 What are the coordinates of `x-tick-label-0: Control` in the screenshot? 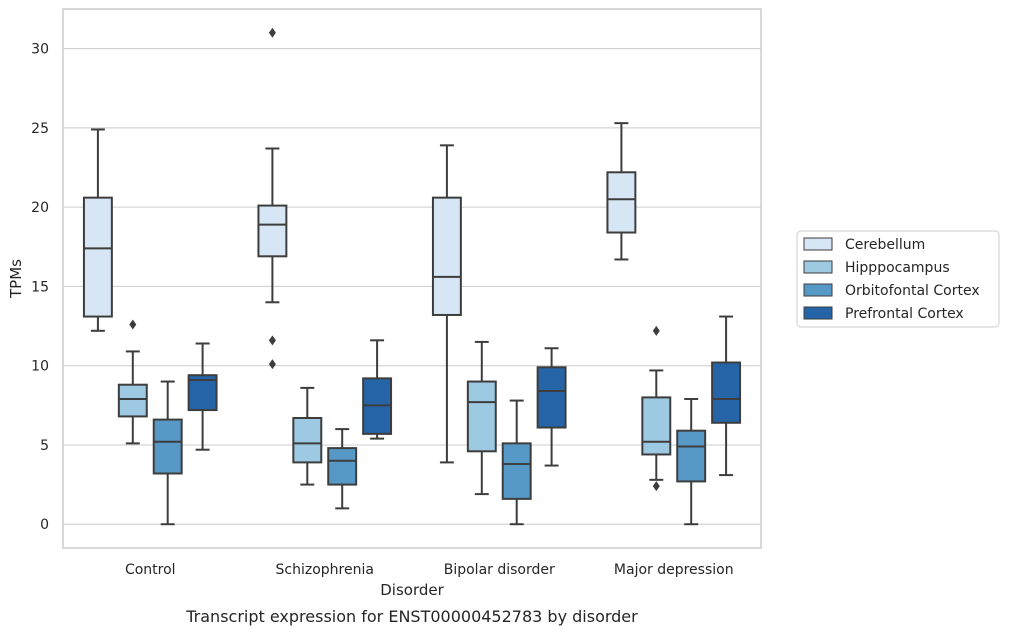 It's located at (150, 570).